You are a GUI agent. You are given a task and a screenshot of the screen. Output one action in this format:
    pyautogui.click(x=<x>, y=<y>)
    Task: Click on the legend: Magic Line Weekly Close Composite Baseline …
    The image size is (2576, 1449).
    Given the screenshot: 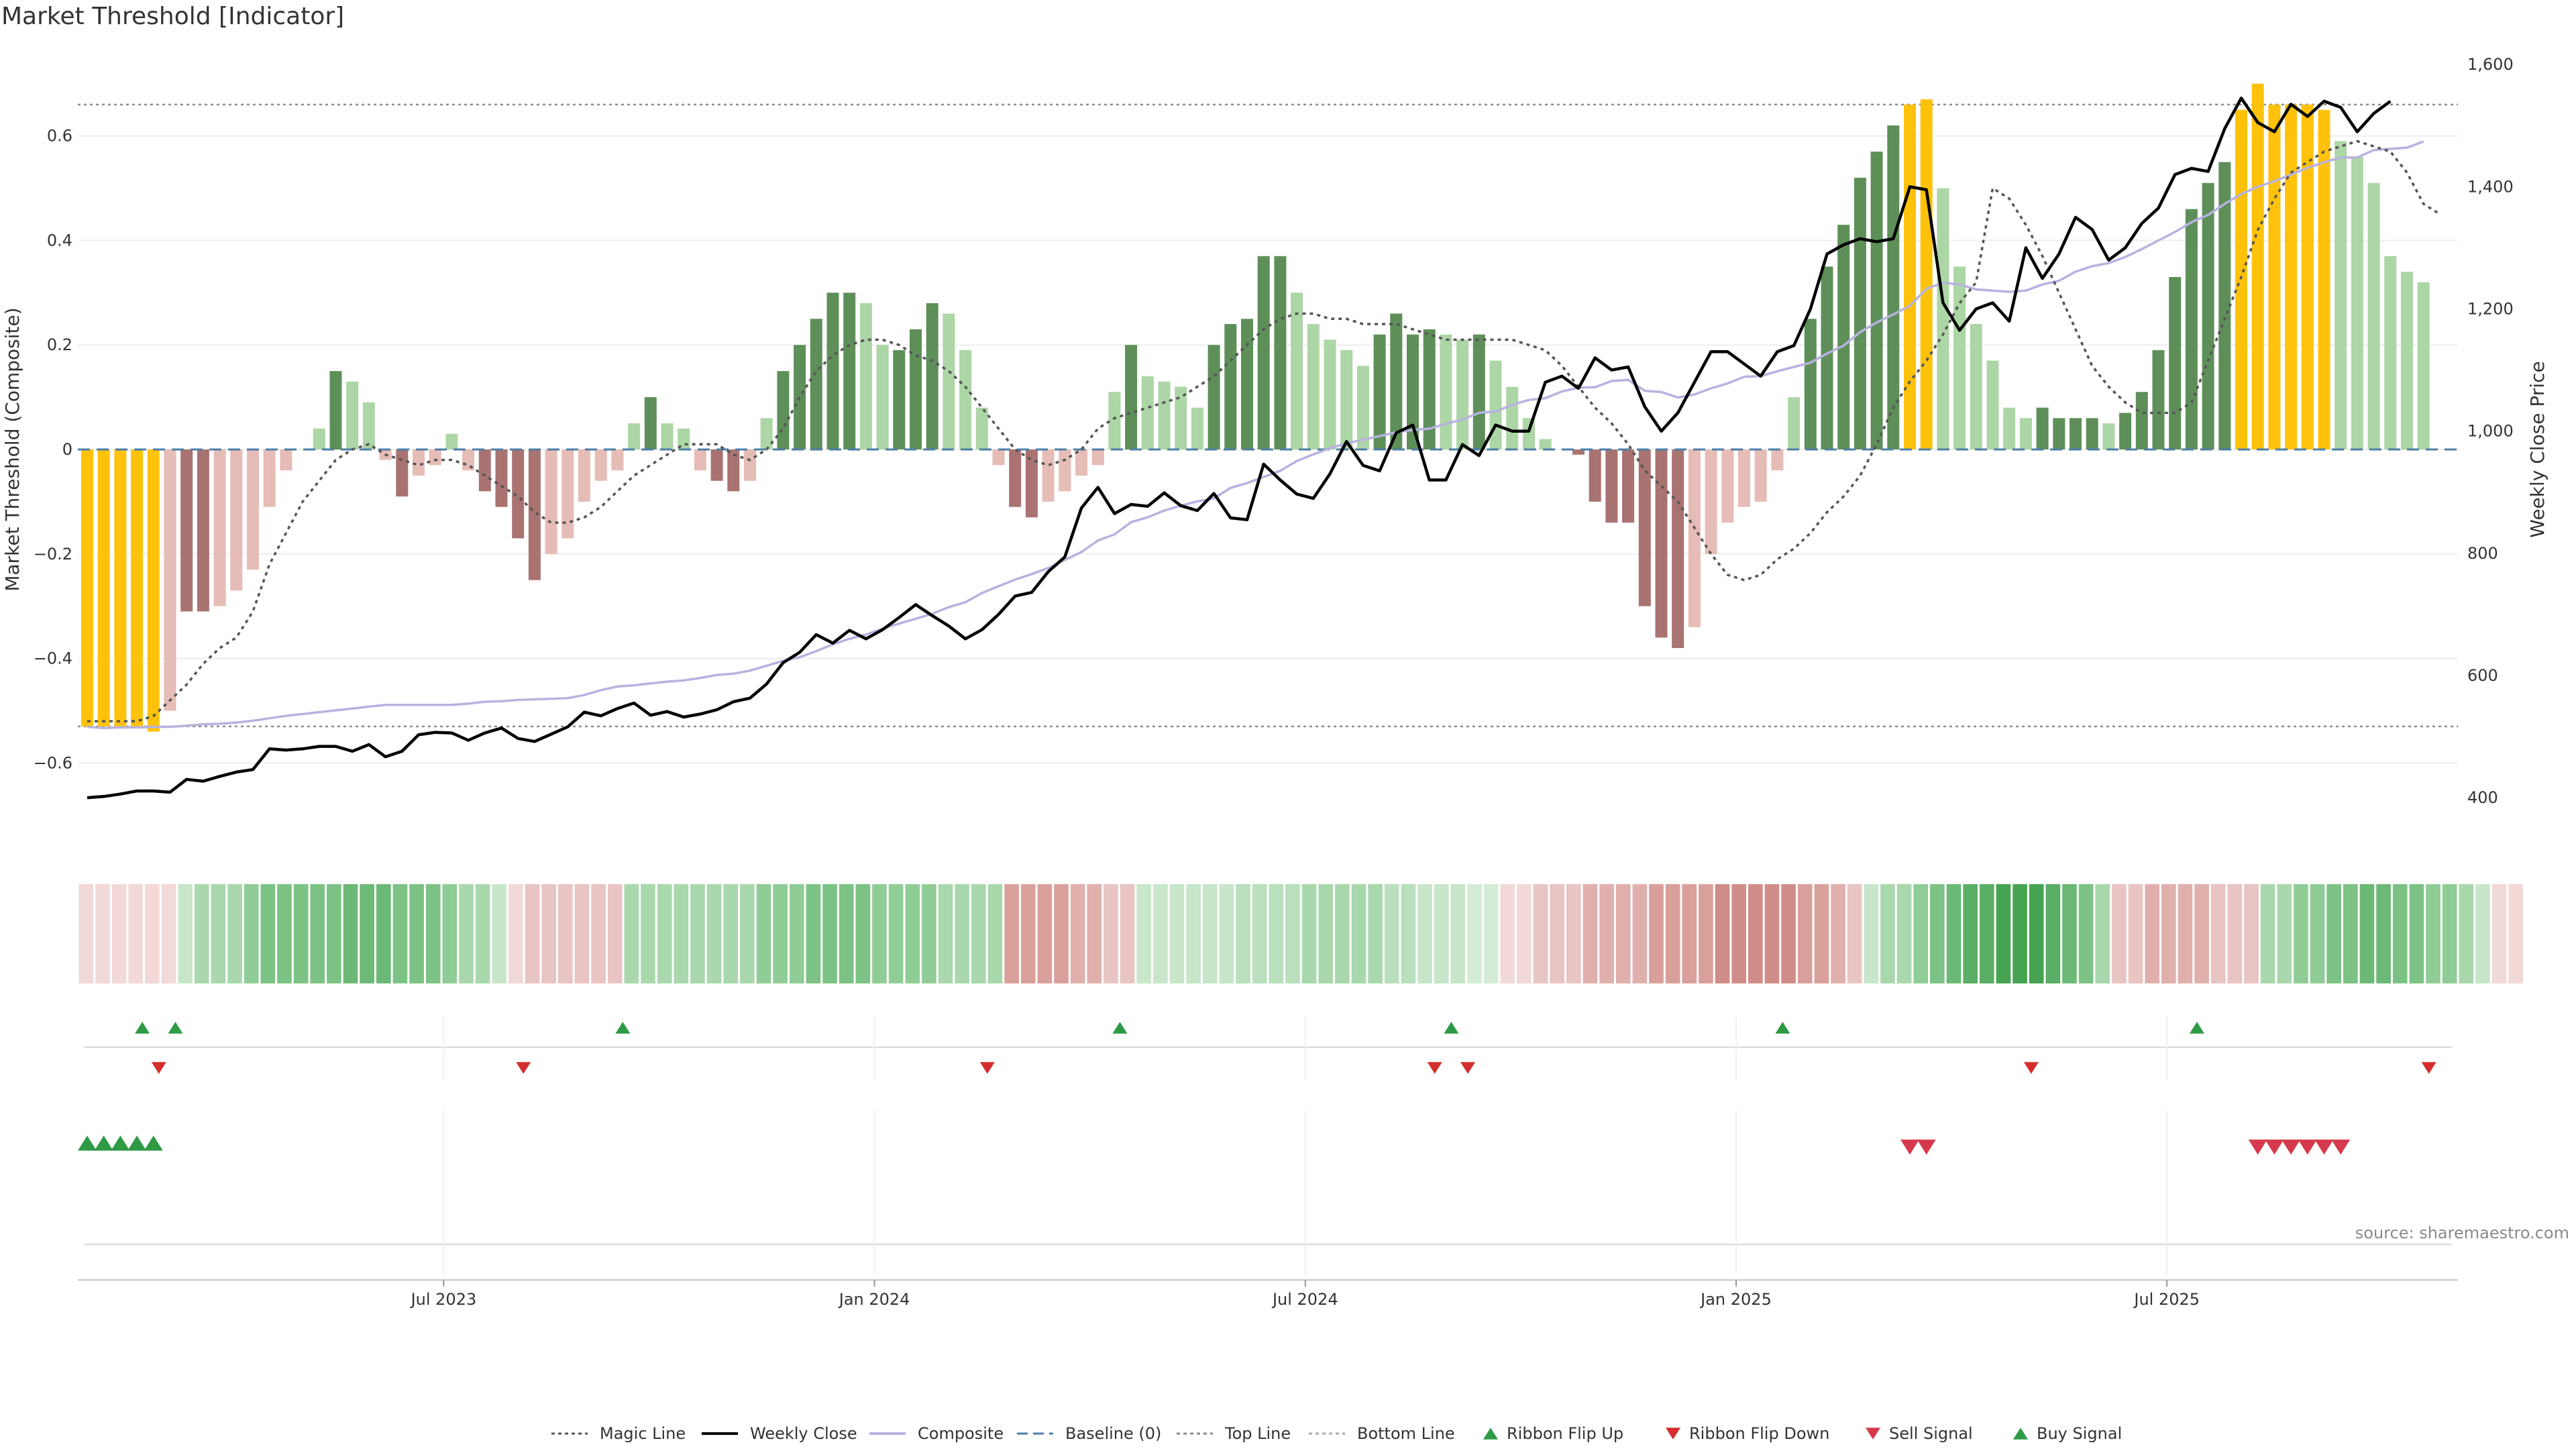 What is the action you would take?
    pyautogui.click(x=1336, y=1433)
    